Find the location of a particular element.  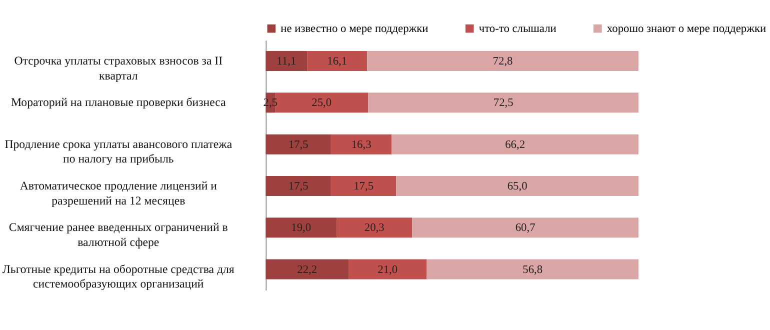

data-label: 22,2 is located at coordinates (307, 270).